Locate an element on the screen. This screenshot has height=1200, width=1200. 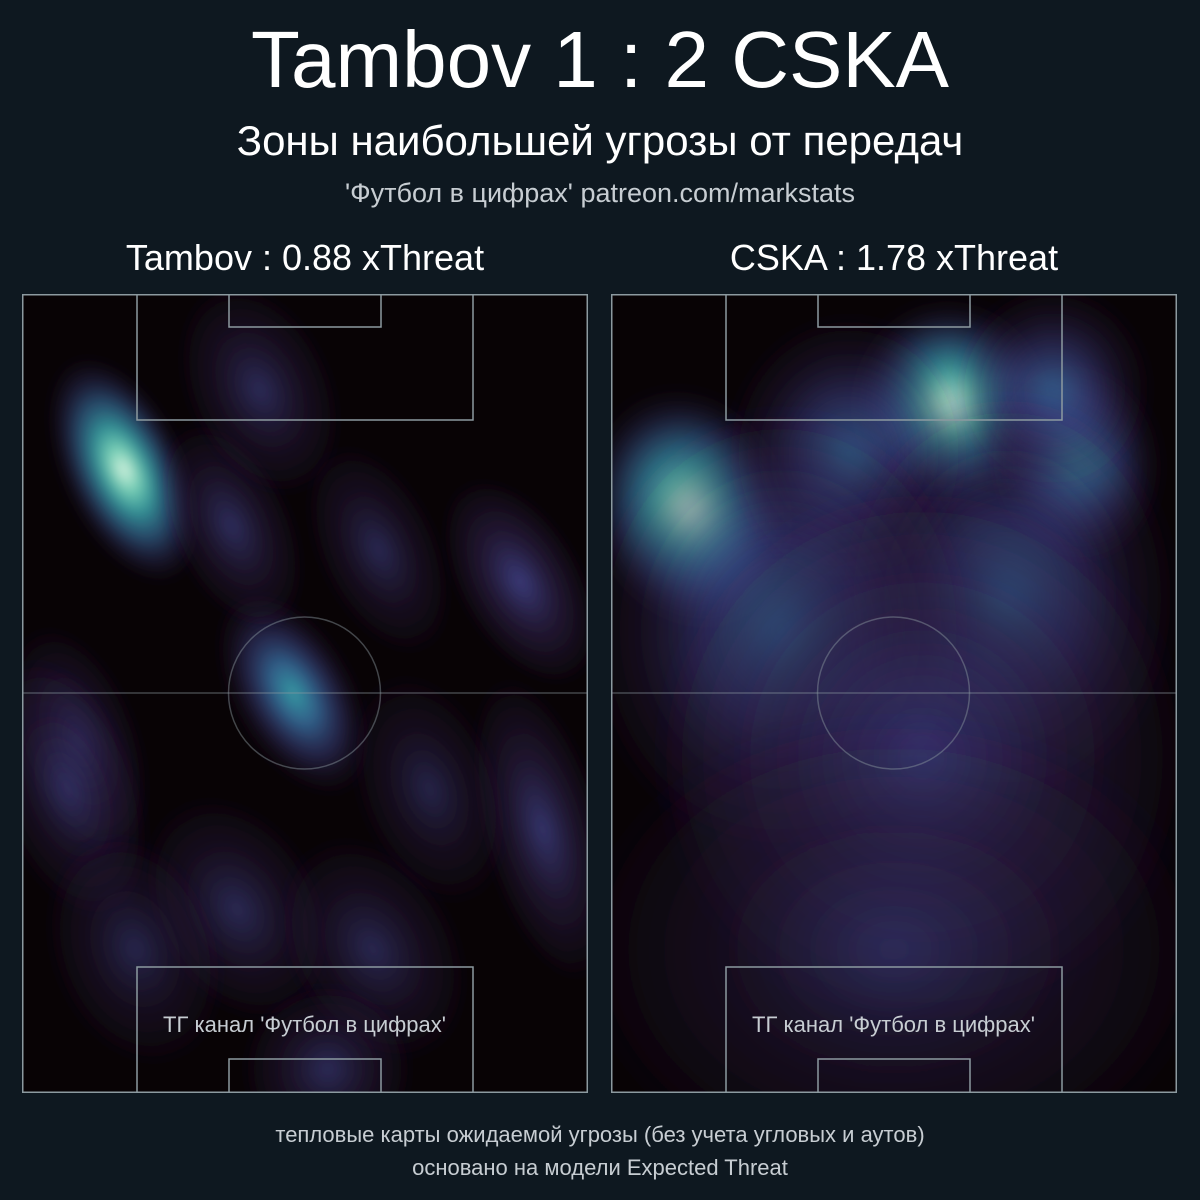
chart-title: Tambov 1 : 2 CSKA is located at coordinates (600, 59).